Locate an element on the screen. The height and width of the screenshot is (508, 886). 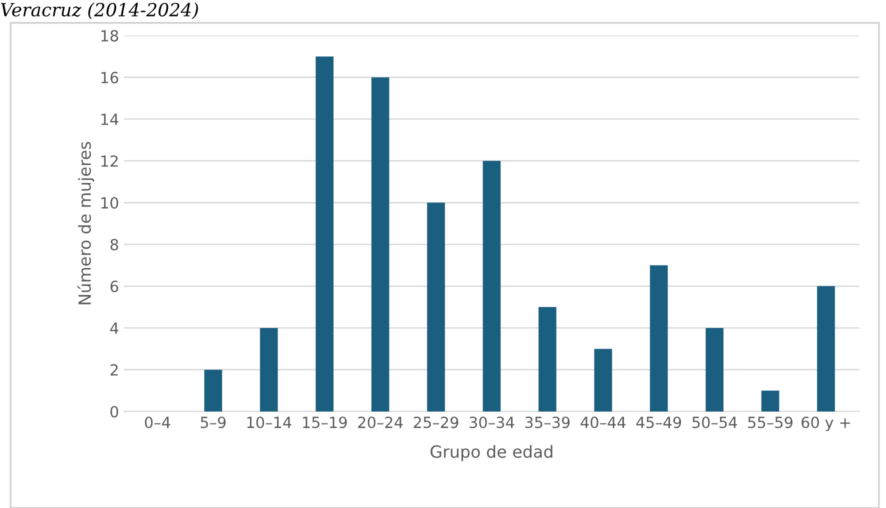
x-tick-label: 60 y + is located at coordinates (826, 424).